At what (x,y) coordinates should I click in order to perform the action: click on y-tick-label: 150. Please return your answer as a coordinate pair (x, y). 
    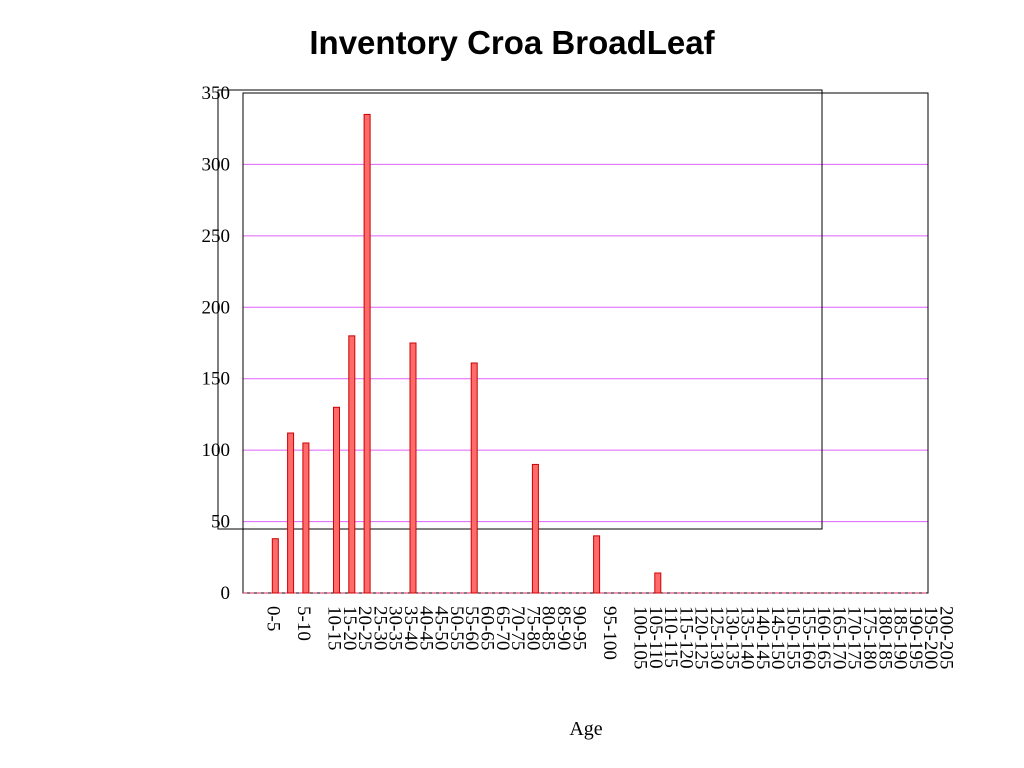
    Looking at the image, I should click on (216, 379).